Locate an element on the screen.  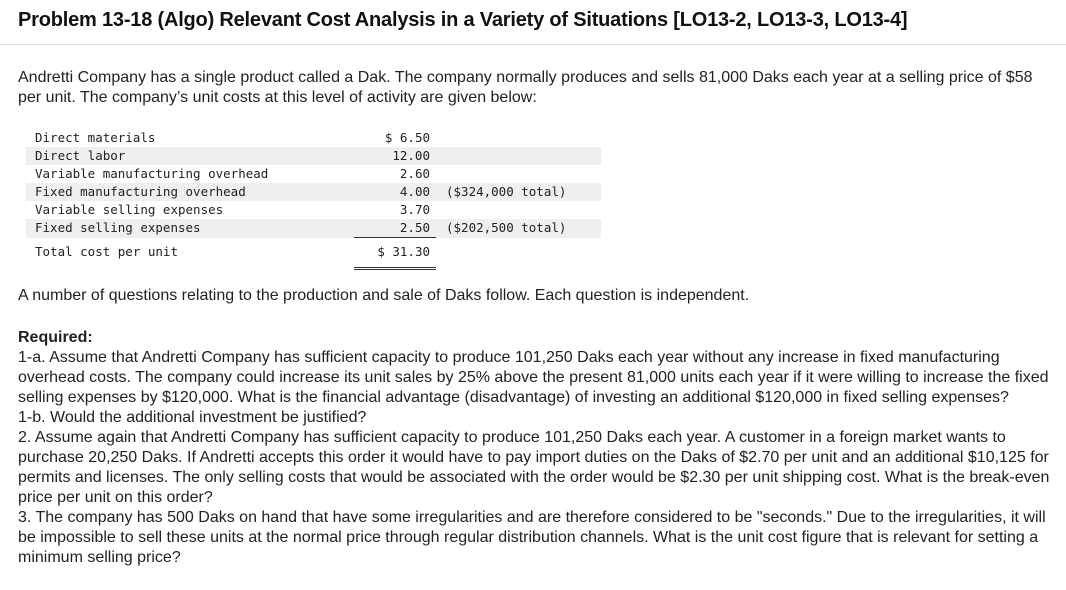
cost-row-direct-materials: Direct materials $ 6.50 is located at coordinates (313, 138).